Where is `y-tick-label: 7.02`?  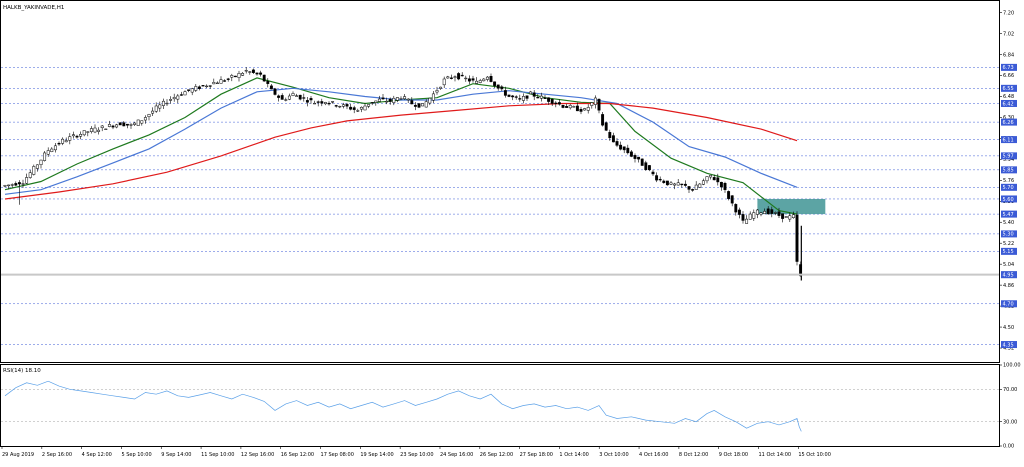
y-tick-label: 7.02 is located at coordinates (1008, 34).